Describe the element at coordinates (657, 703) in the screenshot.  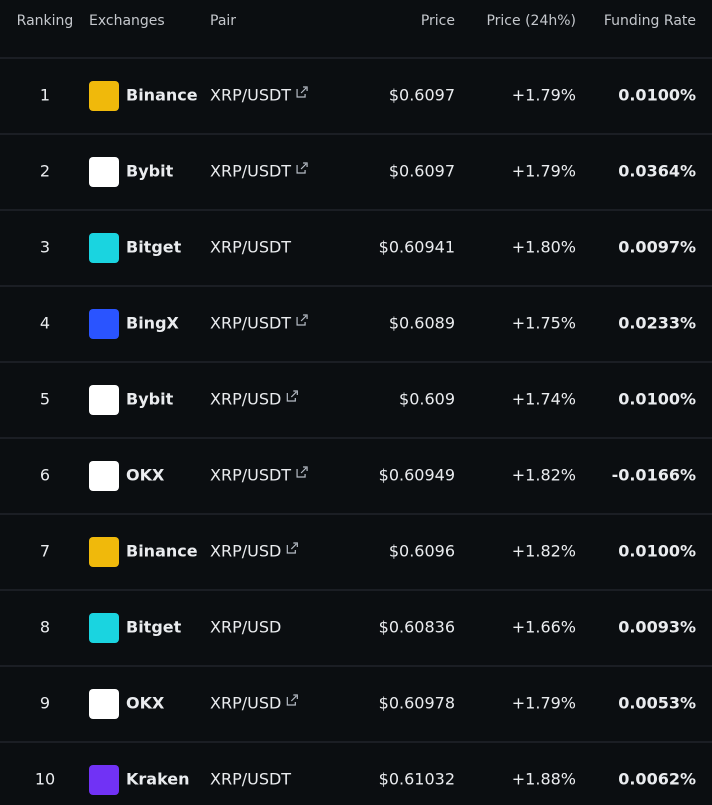
I see `funding-rate: 0.0053%` at that location.